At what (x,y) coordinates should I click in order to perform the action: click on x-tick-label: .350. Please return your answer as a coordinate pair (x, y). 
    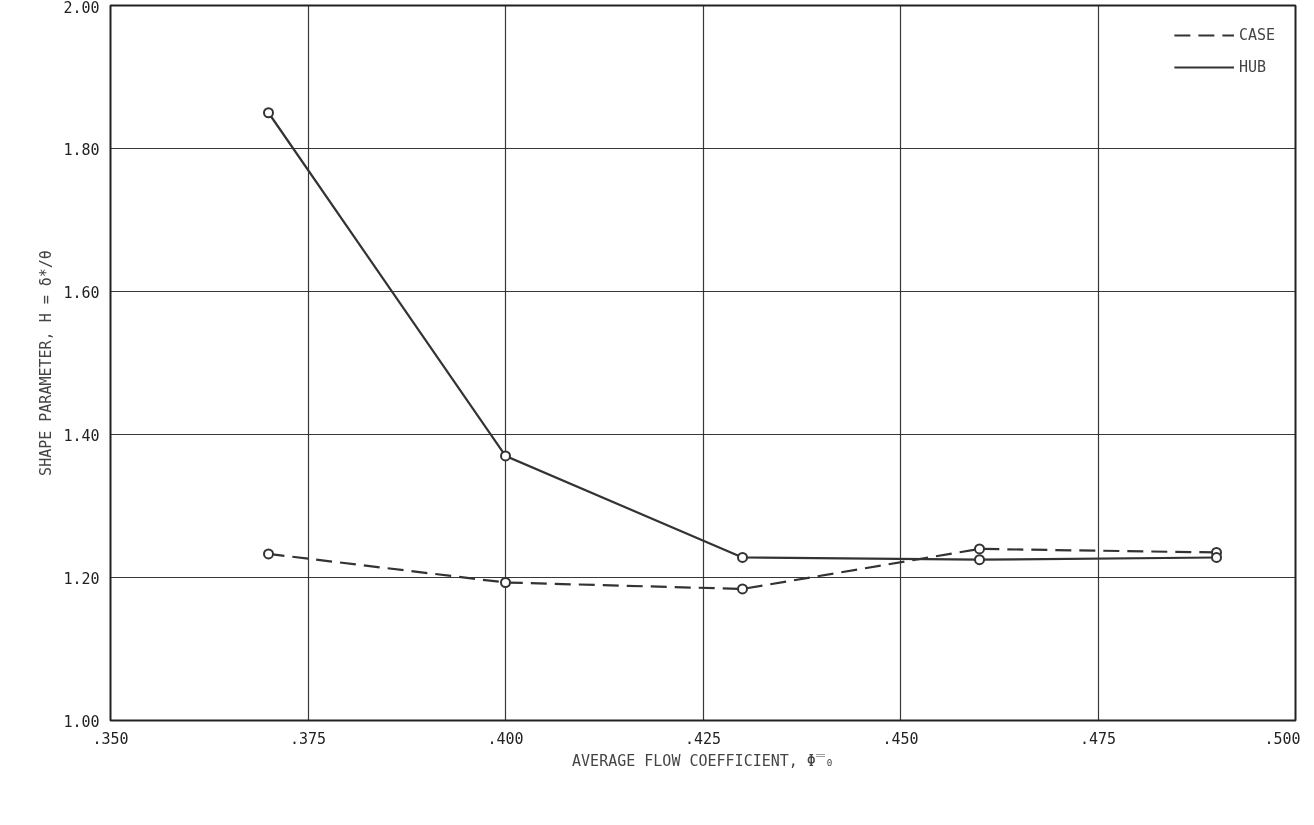
    Looking at the image, I should click on (110, 738).